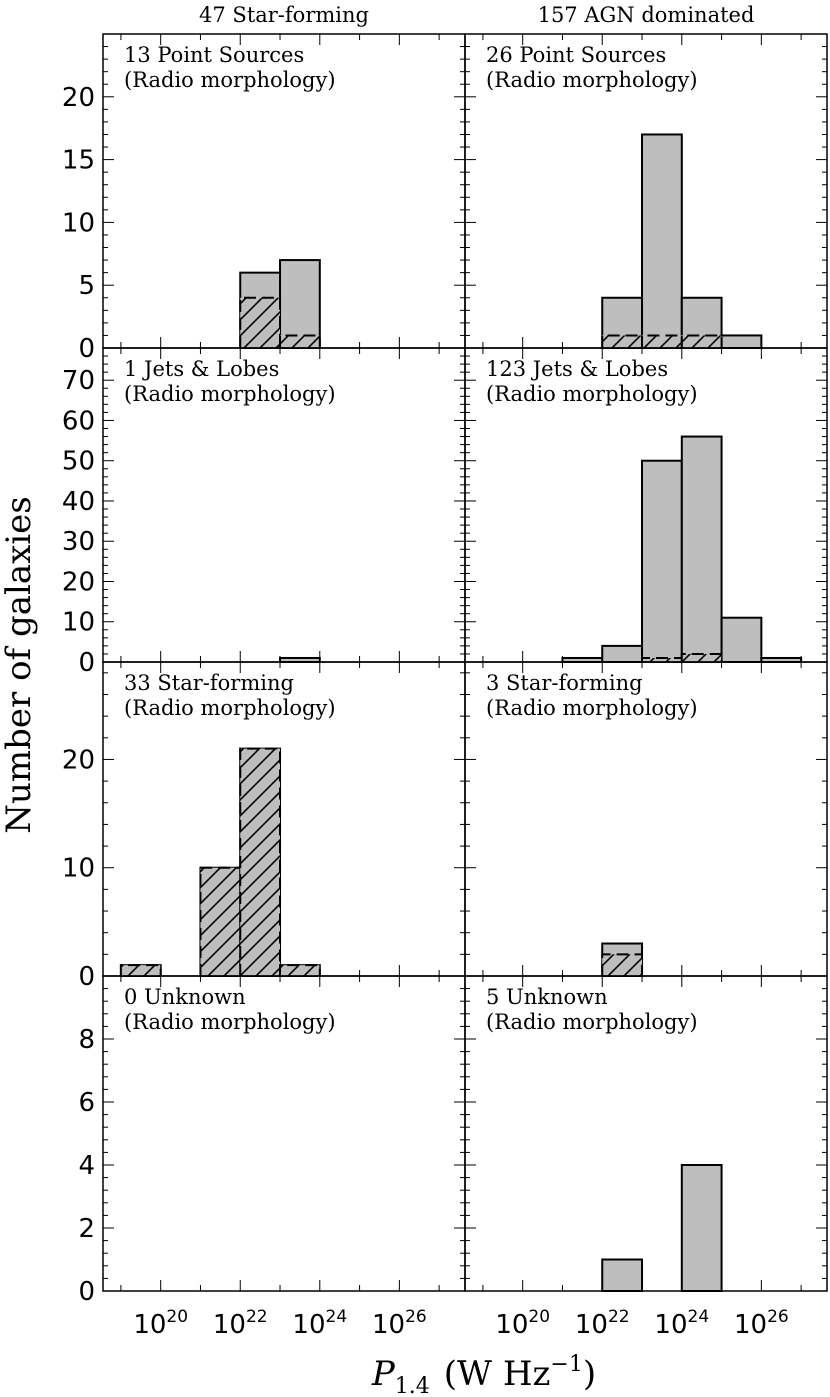 The height and width of the screenshot is (1397, 830). What do you see at coordinates (19, 665) in the screenshot?
I see `y-axis-label: Number of galaxies` at bounding box center [19, 665].